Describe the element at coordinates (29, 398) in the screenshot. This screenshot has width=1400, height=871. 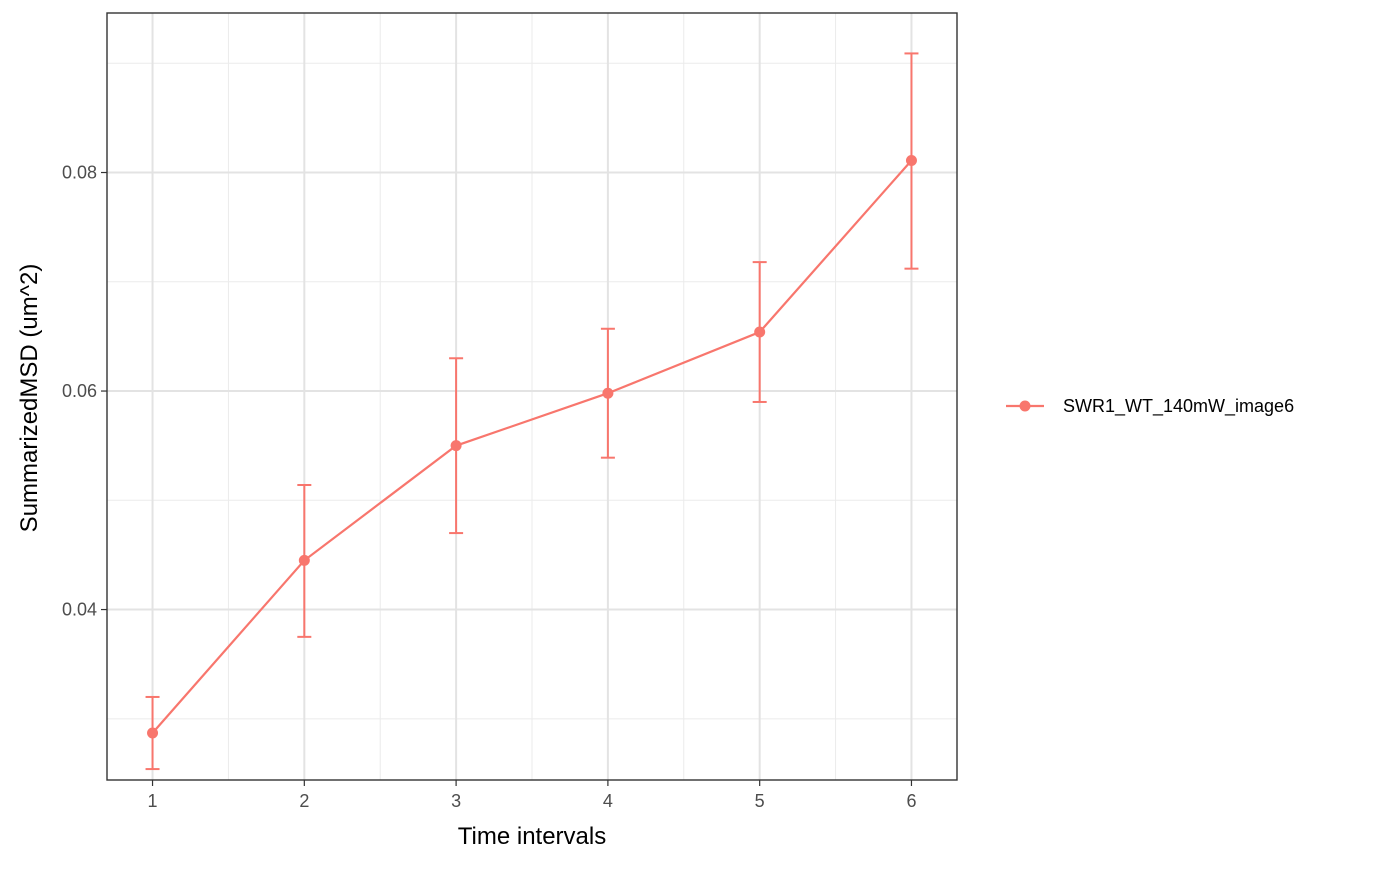
I see `y-axis-title: SummarizedMSD (um^2)` at that location.